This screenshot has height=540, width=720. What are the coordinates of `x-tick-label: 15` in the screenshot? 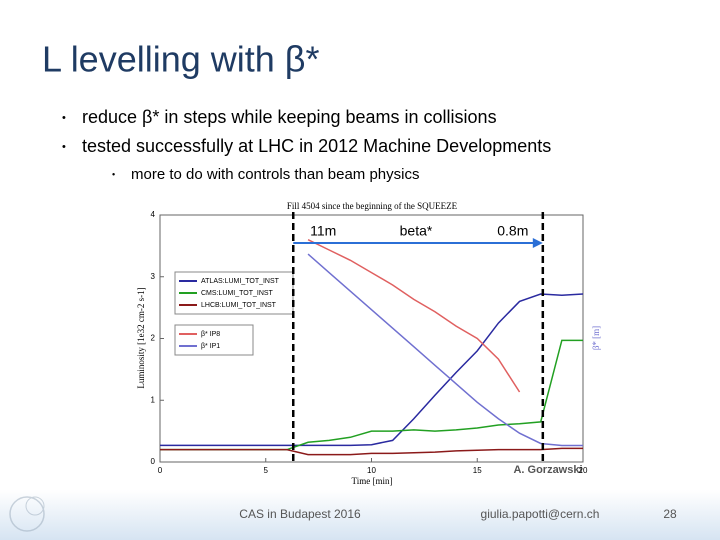 It's located at (477, 470).